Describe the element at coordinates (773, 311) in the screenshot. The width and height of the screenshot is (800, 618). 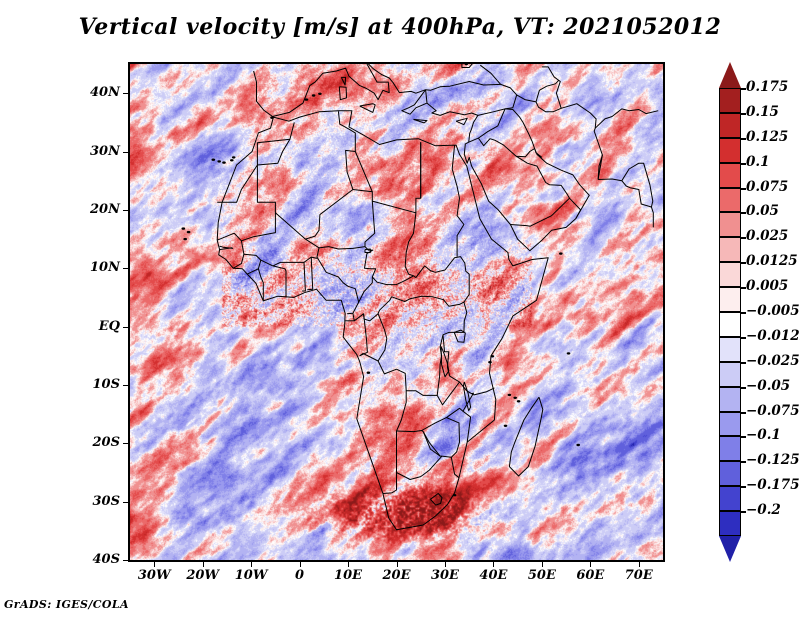
I see `colorbar-tick-label: −0.005` at that location.